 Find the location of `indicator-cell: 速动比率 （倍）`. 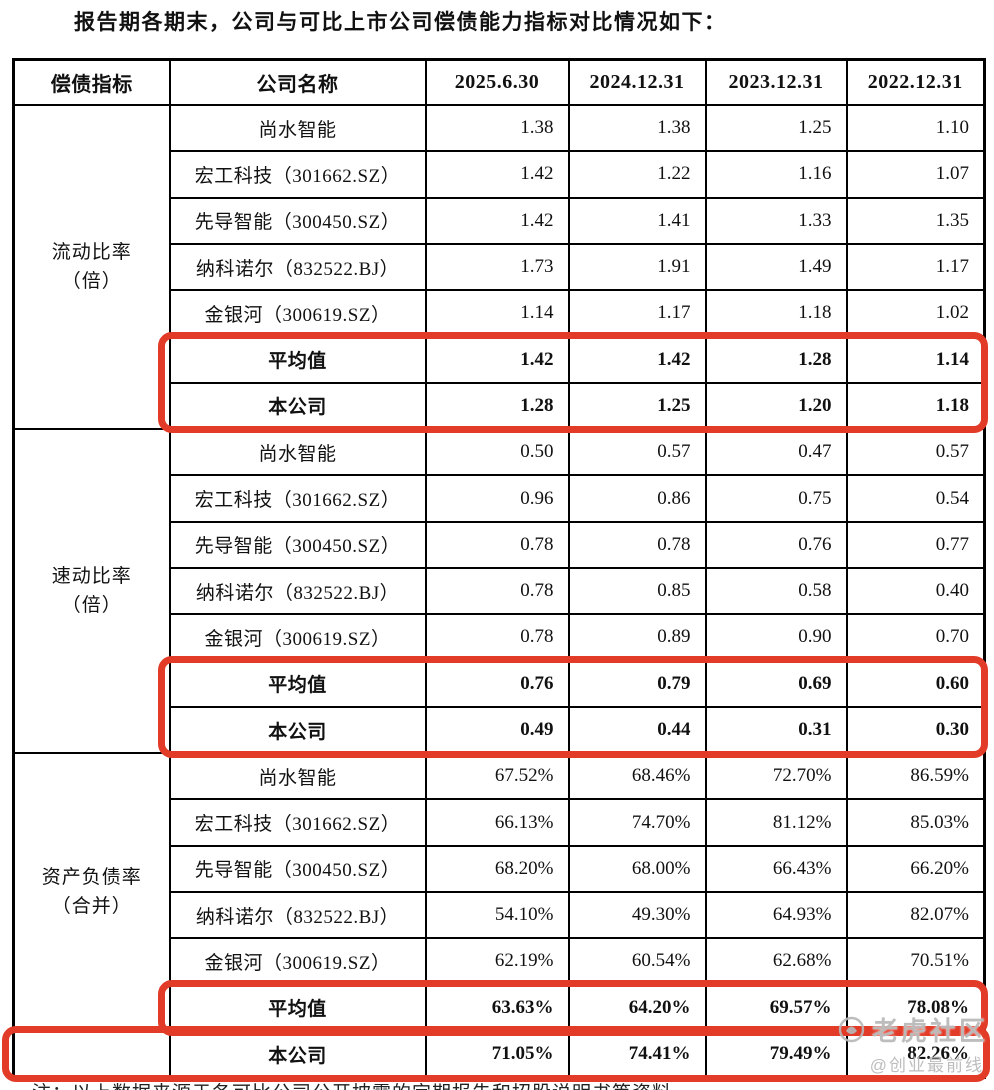

indicator-cell: 速动比率 （倍） is located at coordinates (91, 591).